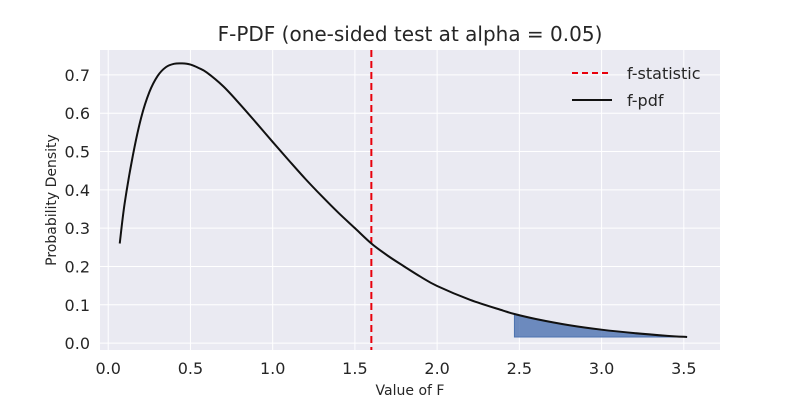 The image size is (800, 400). I want to click on chart-title: F-PDF (one-sided test at alpha = 0.05), so click(410, 34).